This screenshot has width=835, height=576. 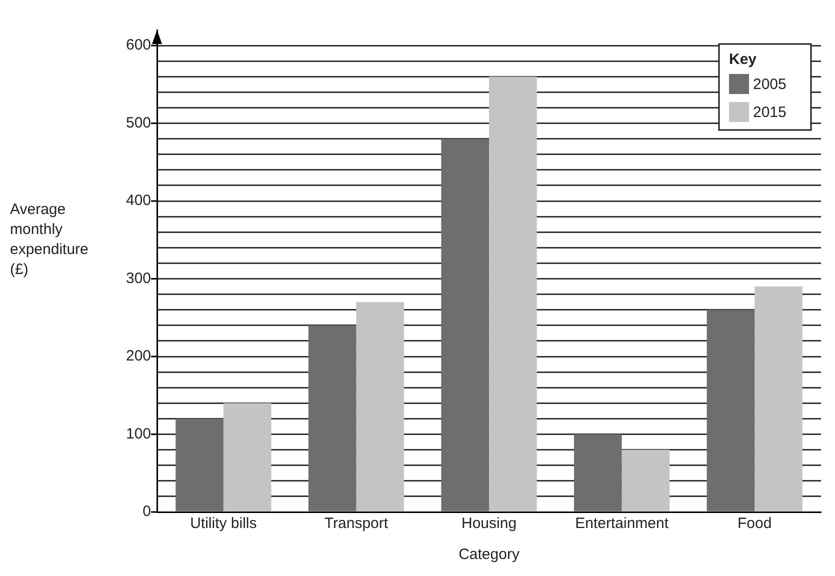 I want to click on x-axis-title: Category, so click(x=489, y=555).